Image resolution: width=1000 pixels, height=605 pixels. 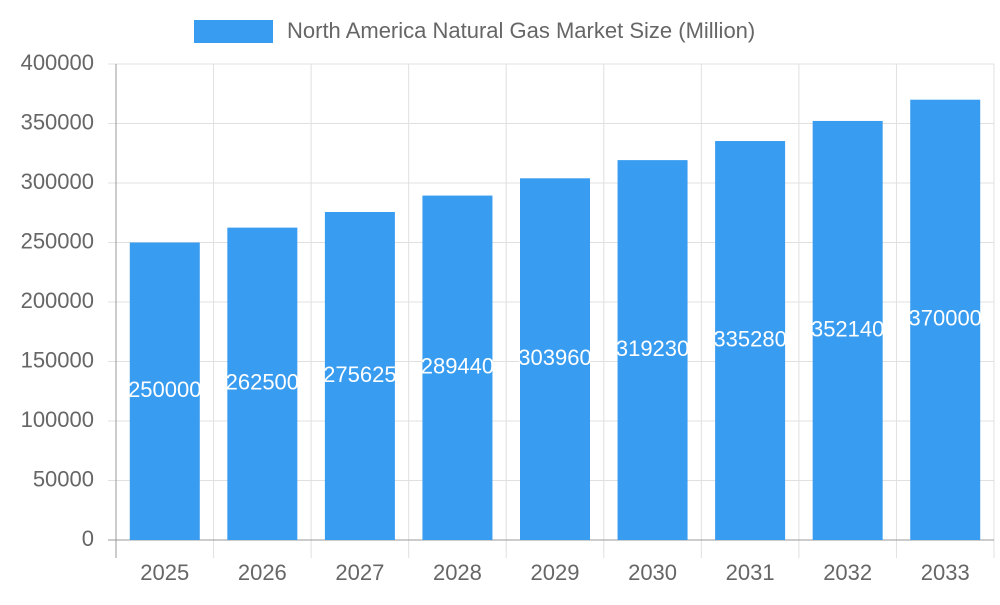 I want to click on x-tick-label: 2026, so click(x=262, y=572).